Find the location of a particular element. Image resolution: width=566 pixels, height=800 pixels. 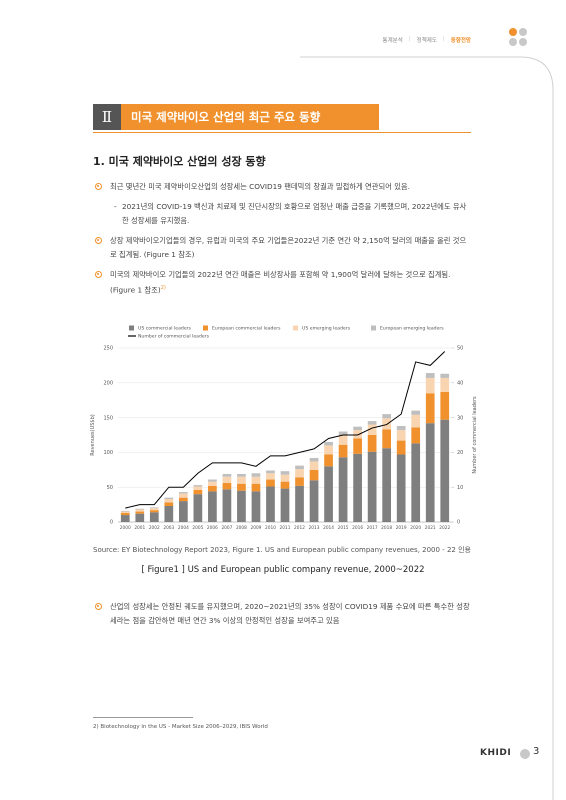

x-tick-label: 2013 is located at coordinates (314, 528).